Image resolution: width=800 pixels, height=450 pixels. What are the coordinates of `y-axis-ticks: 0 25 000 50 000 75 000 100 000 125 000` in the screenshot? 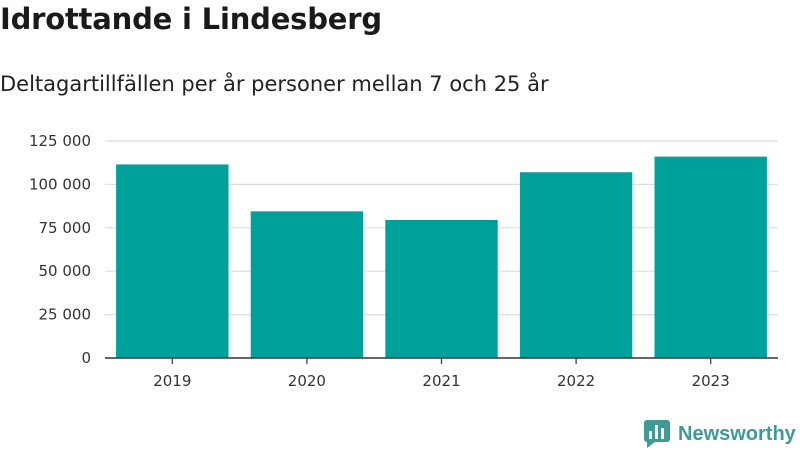 It's located at (60, 249).